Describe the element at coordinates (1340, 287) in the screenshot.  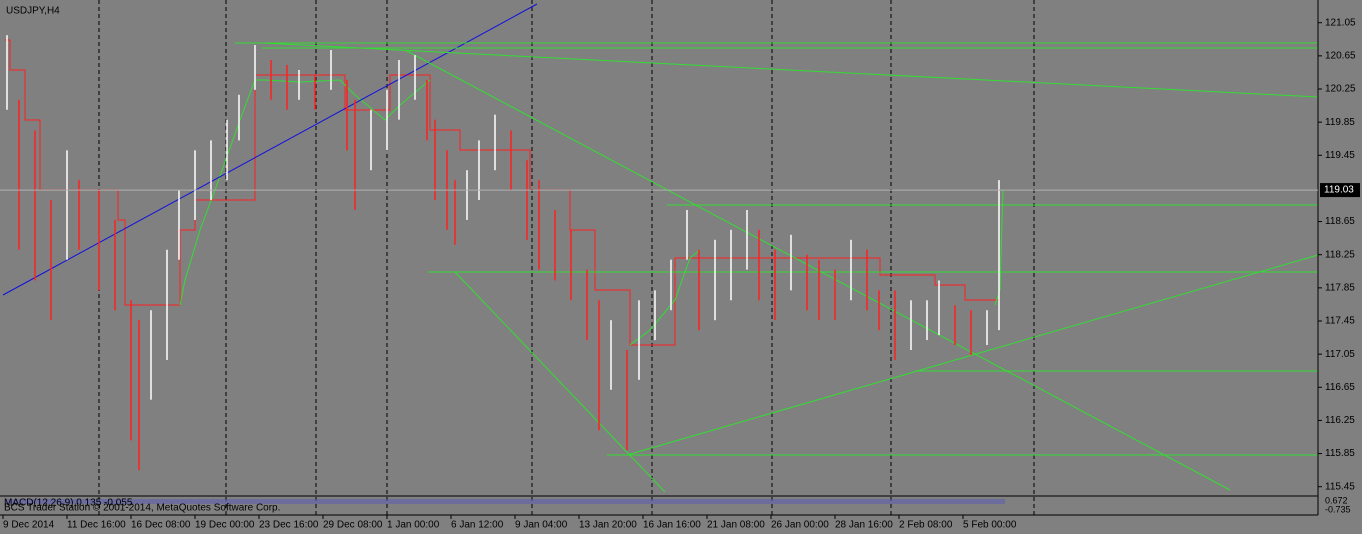
I see `y-tick-label: 117.85` at that location.